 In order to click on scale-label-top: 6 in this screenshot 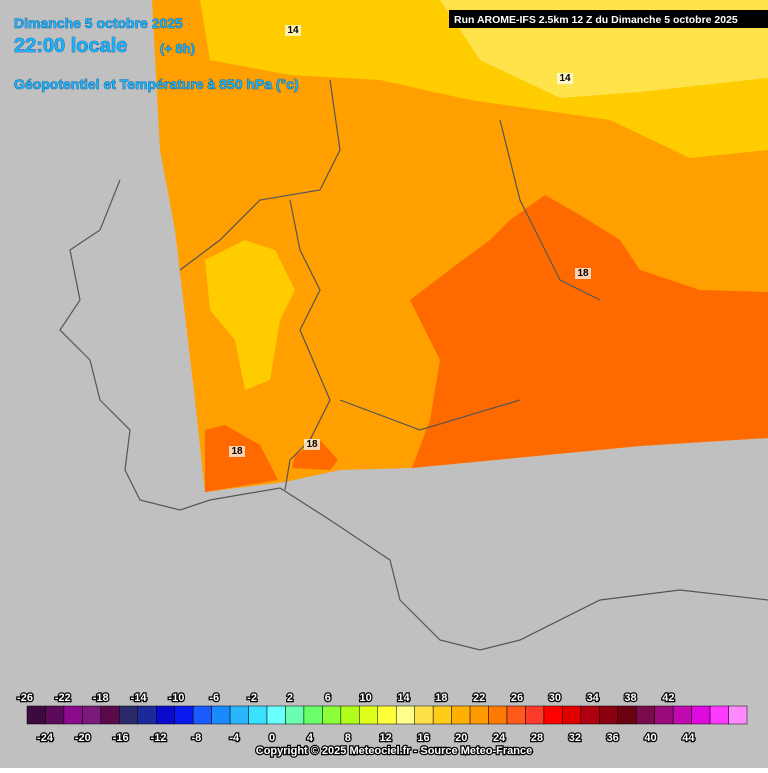, I will do `click(328, 698)`.